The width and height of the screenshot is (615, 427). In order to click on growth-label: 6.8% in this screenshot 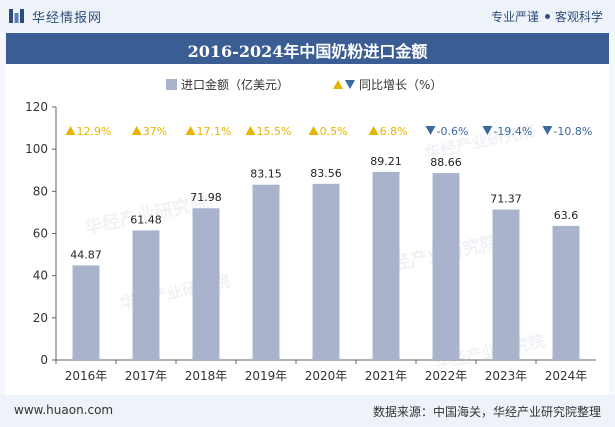, I will do `click(394, 131)`.